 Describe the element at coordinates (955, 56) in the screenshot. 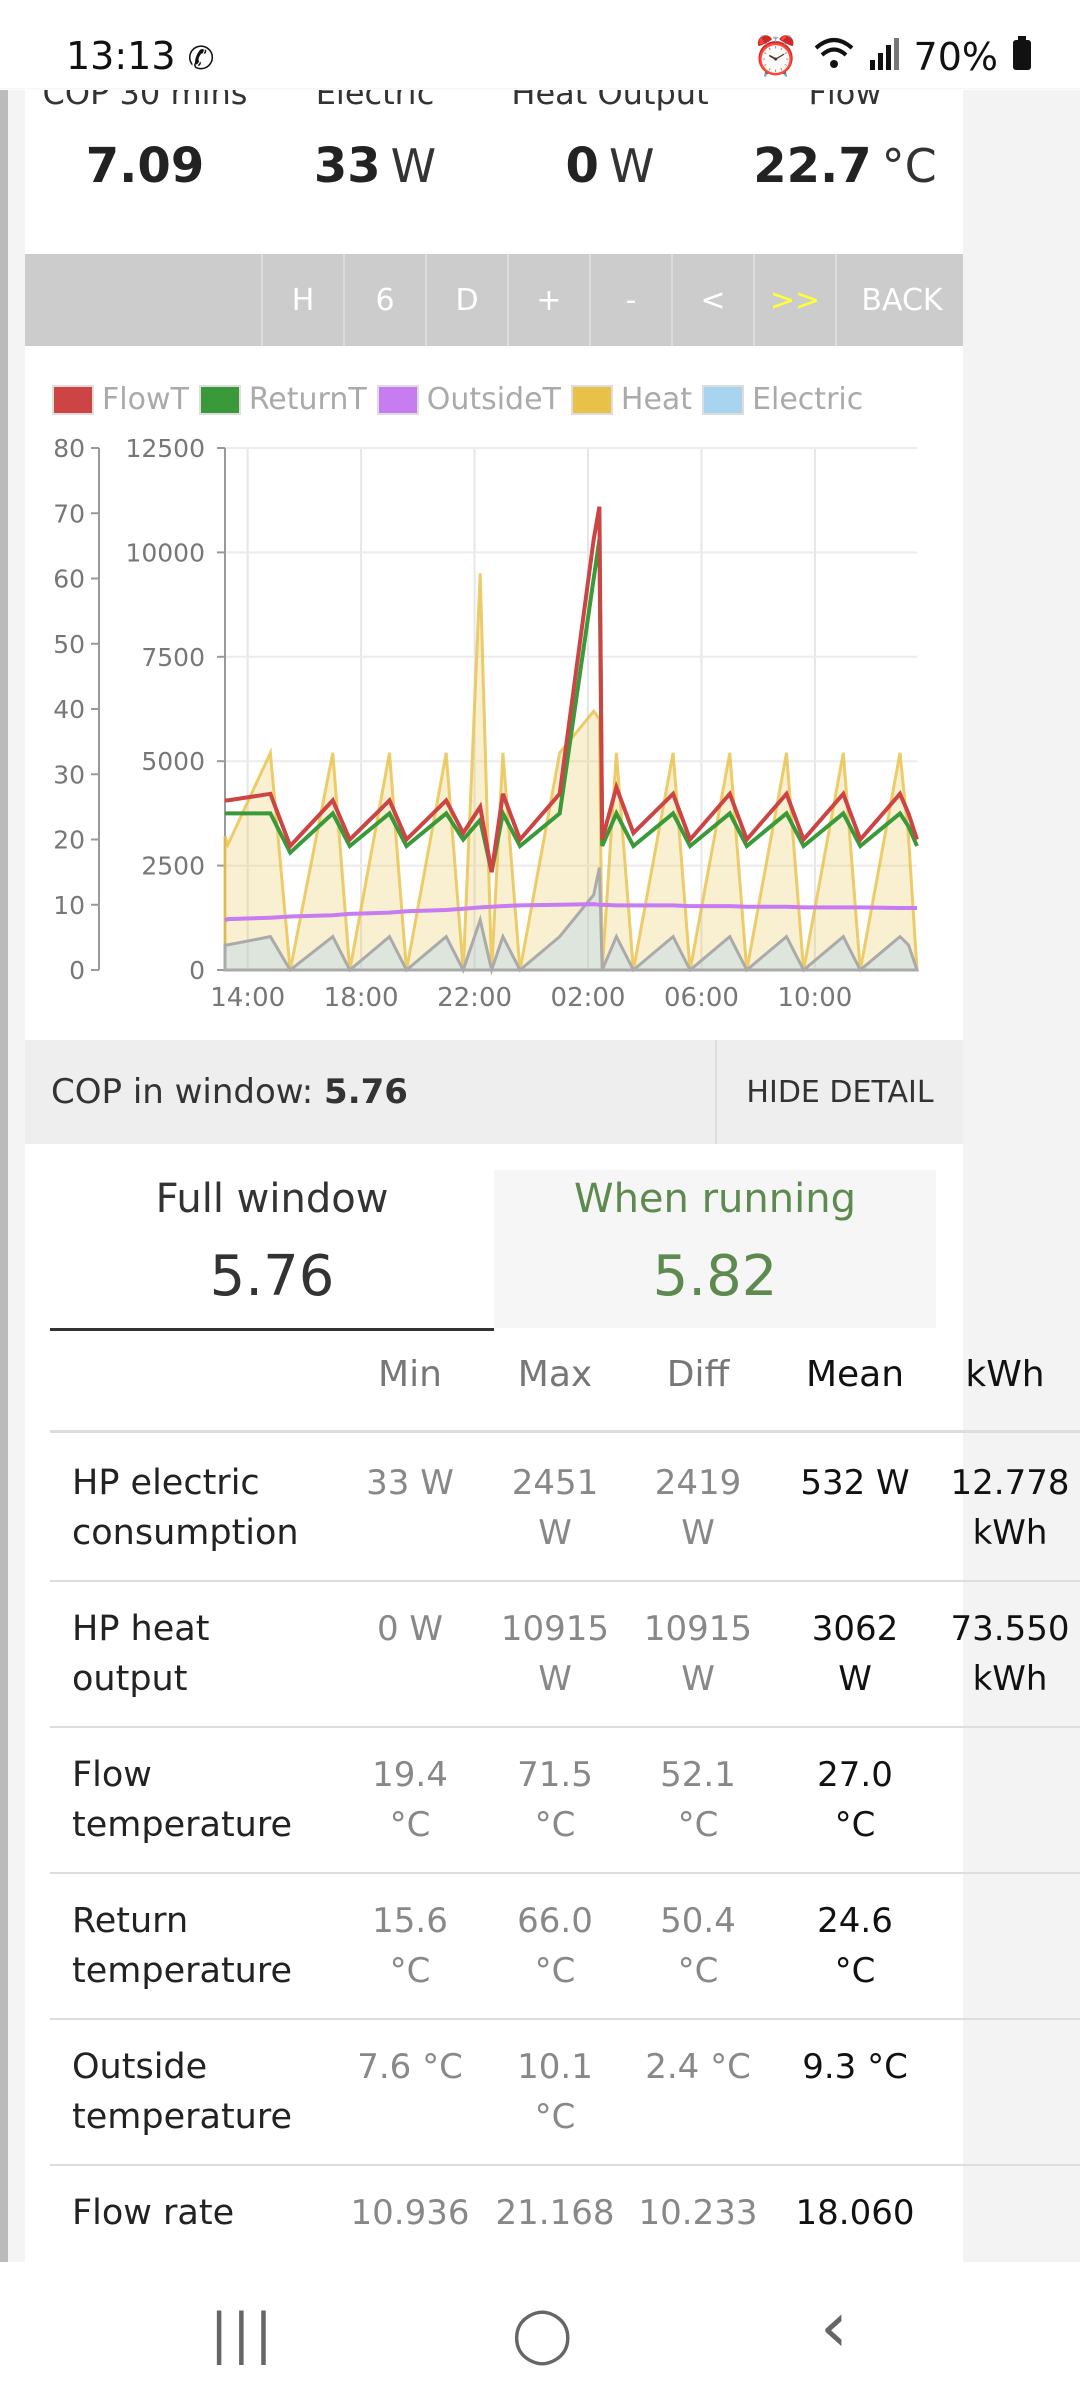

I see `battery-percent: 70%` at that location.